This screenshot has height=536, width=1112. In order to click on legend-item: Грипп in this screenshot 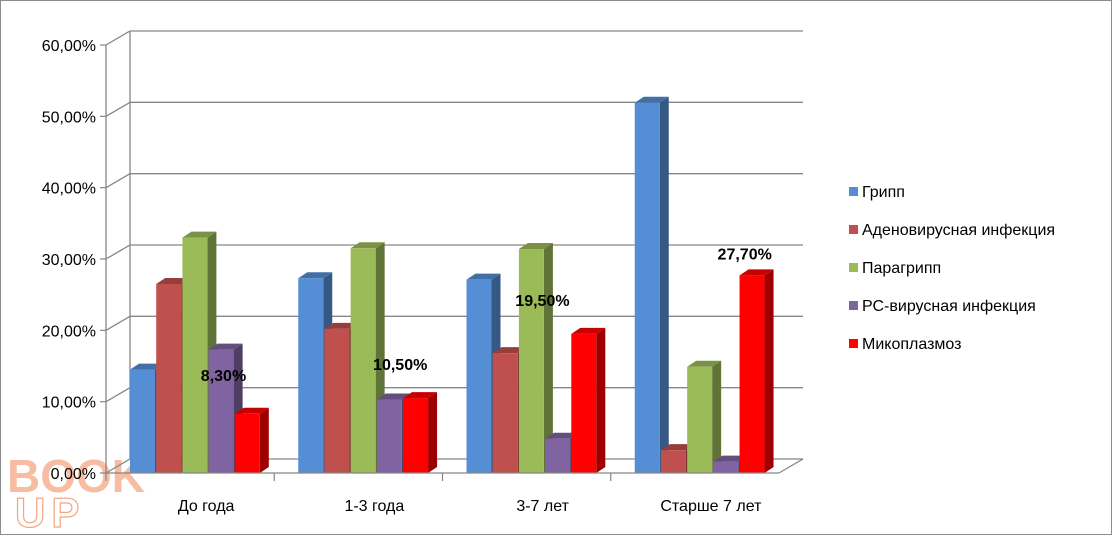, I will do `click(877, 192)`.